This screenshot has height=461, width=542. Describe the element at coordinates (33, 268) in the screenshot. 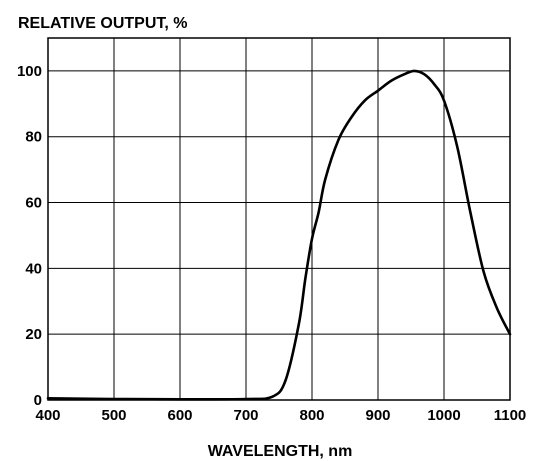

I see `y-tick-label: 40` at that location.